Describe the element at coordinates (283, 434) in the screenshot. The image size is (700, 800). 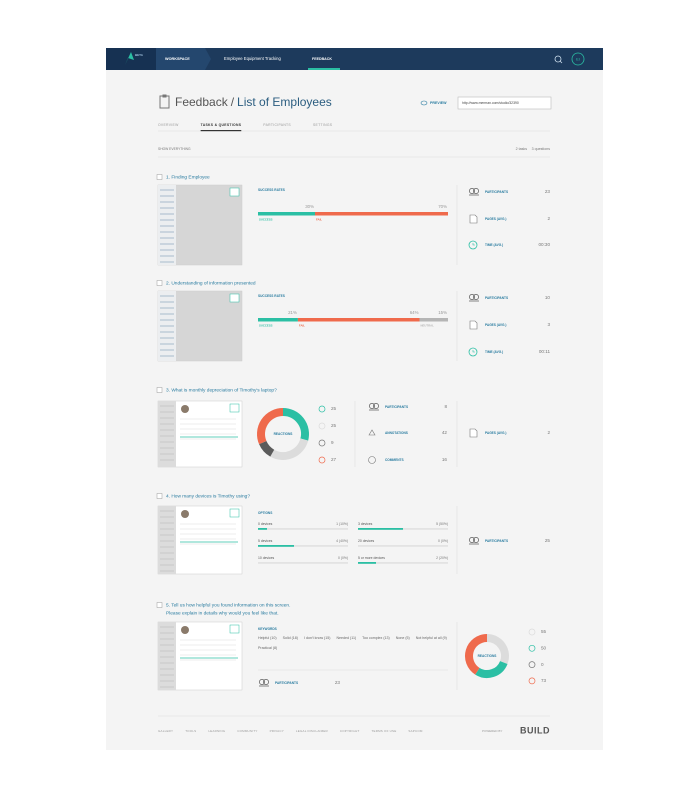
I see `donut-label: REACTIONS` at that location.